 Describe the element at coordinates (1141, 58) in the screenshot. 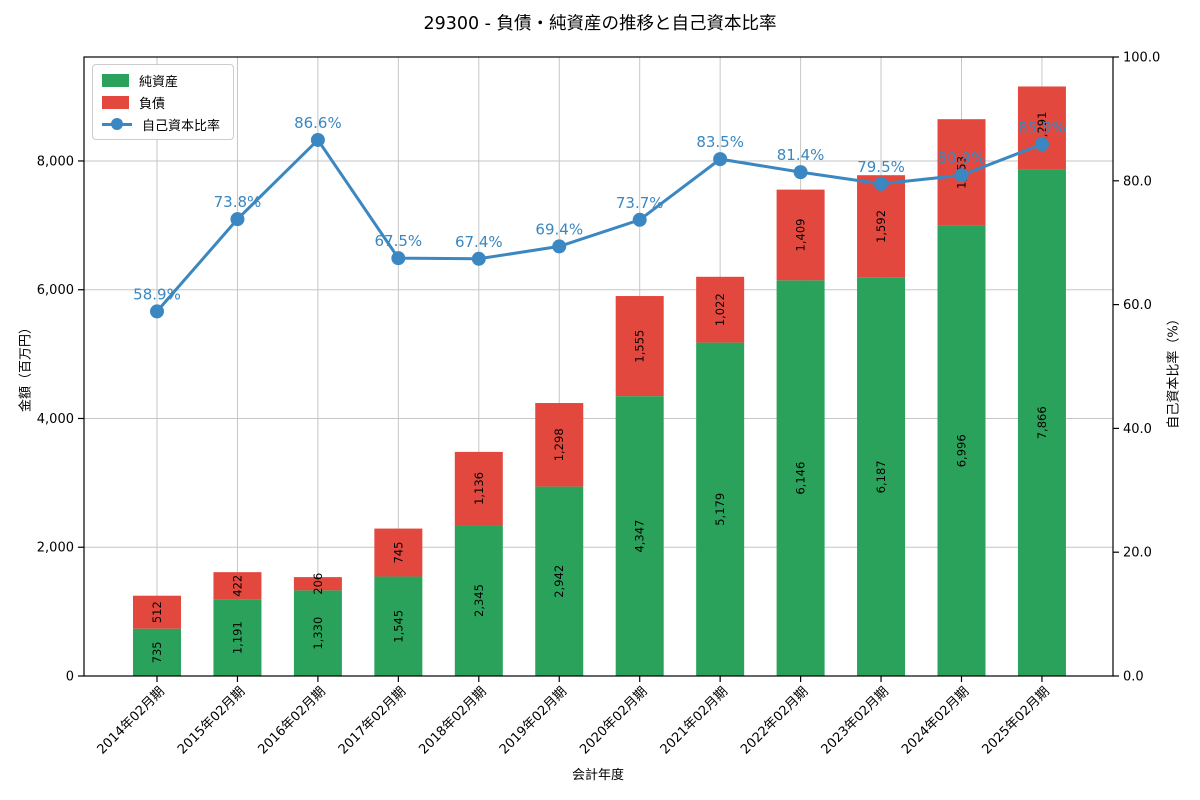

I see `right-axis-tick-label: 100.0` at that location.